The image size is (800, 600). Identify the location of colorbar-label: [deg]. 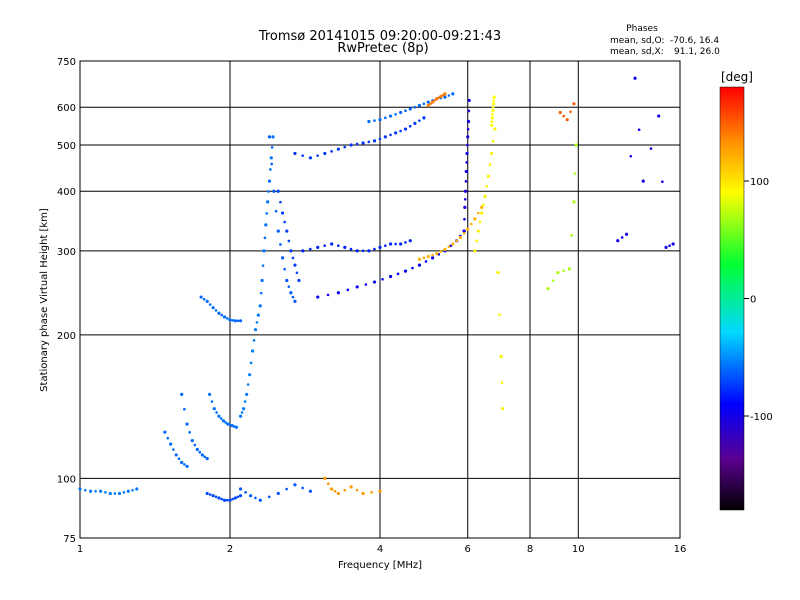
(737, 77).